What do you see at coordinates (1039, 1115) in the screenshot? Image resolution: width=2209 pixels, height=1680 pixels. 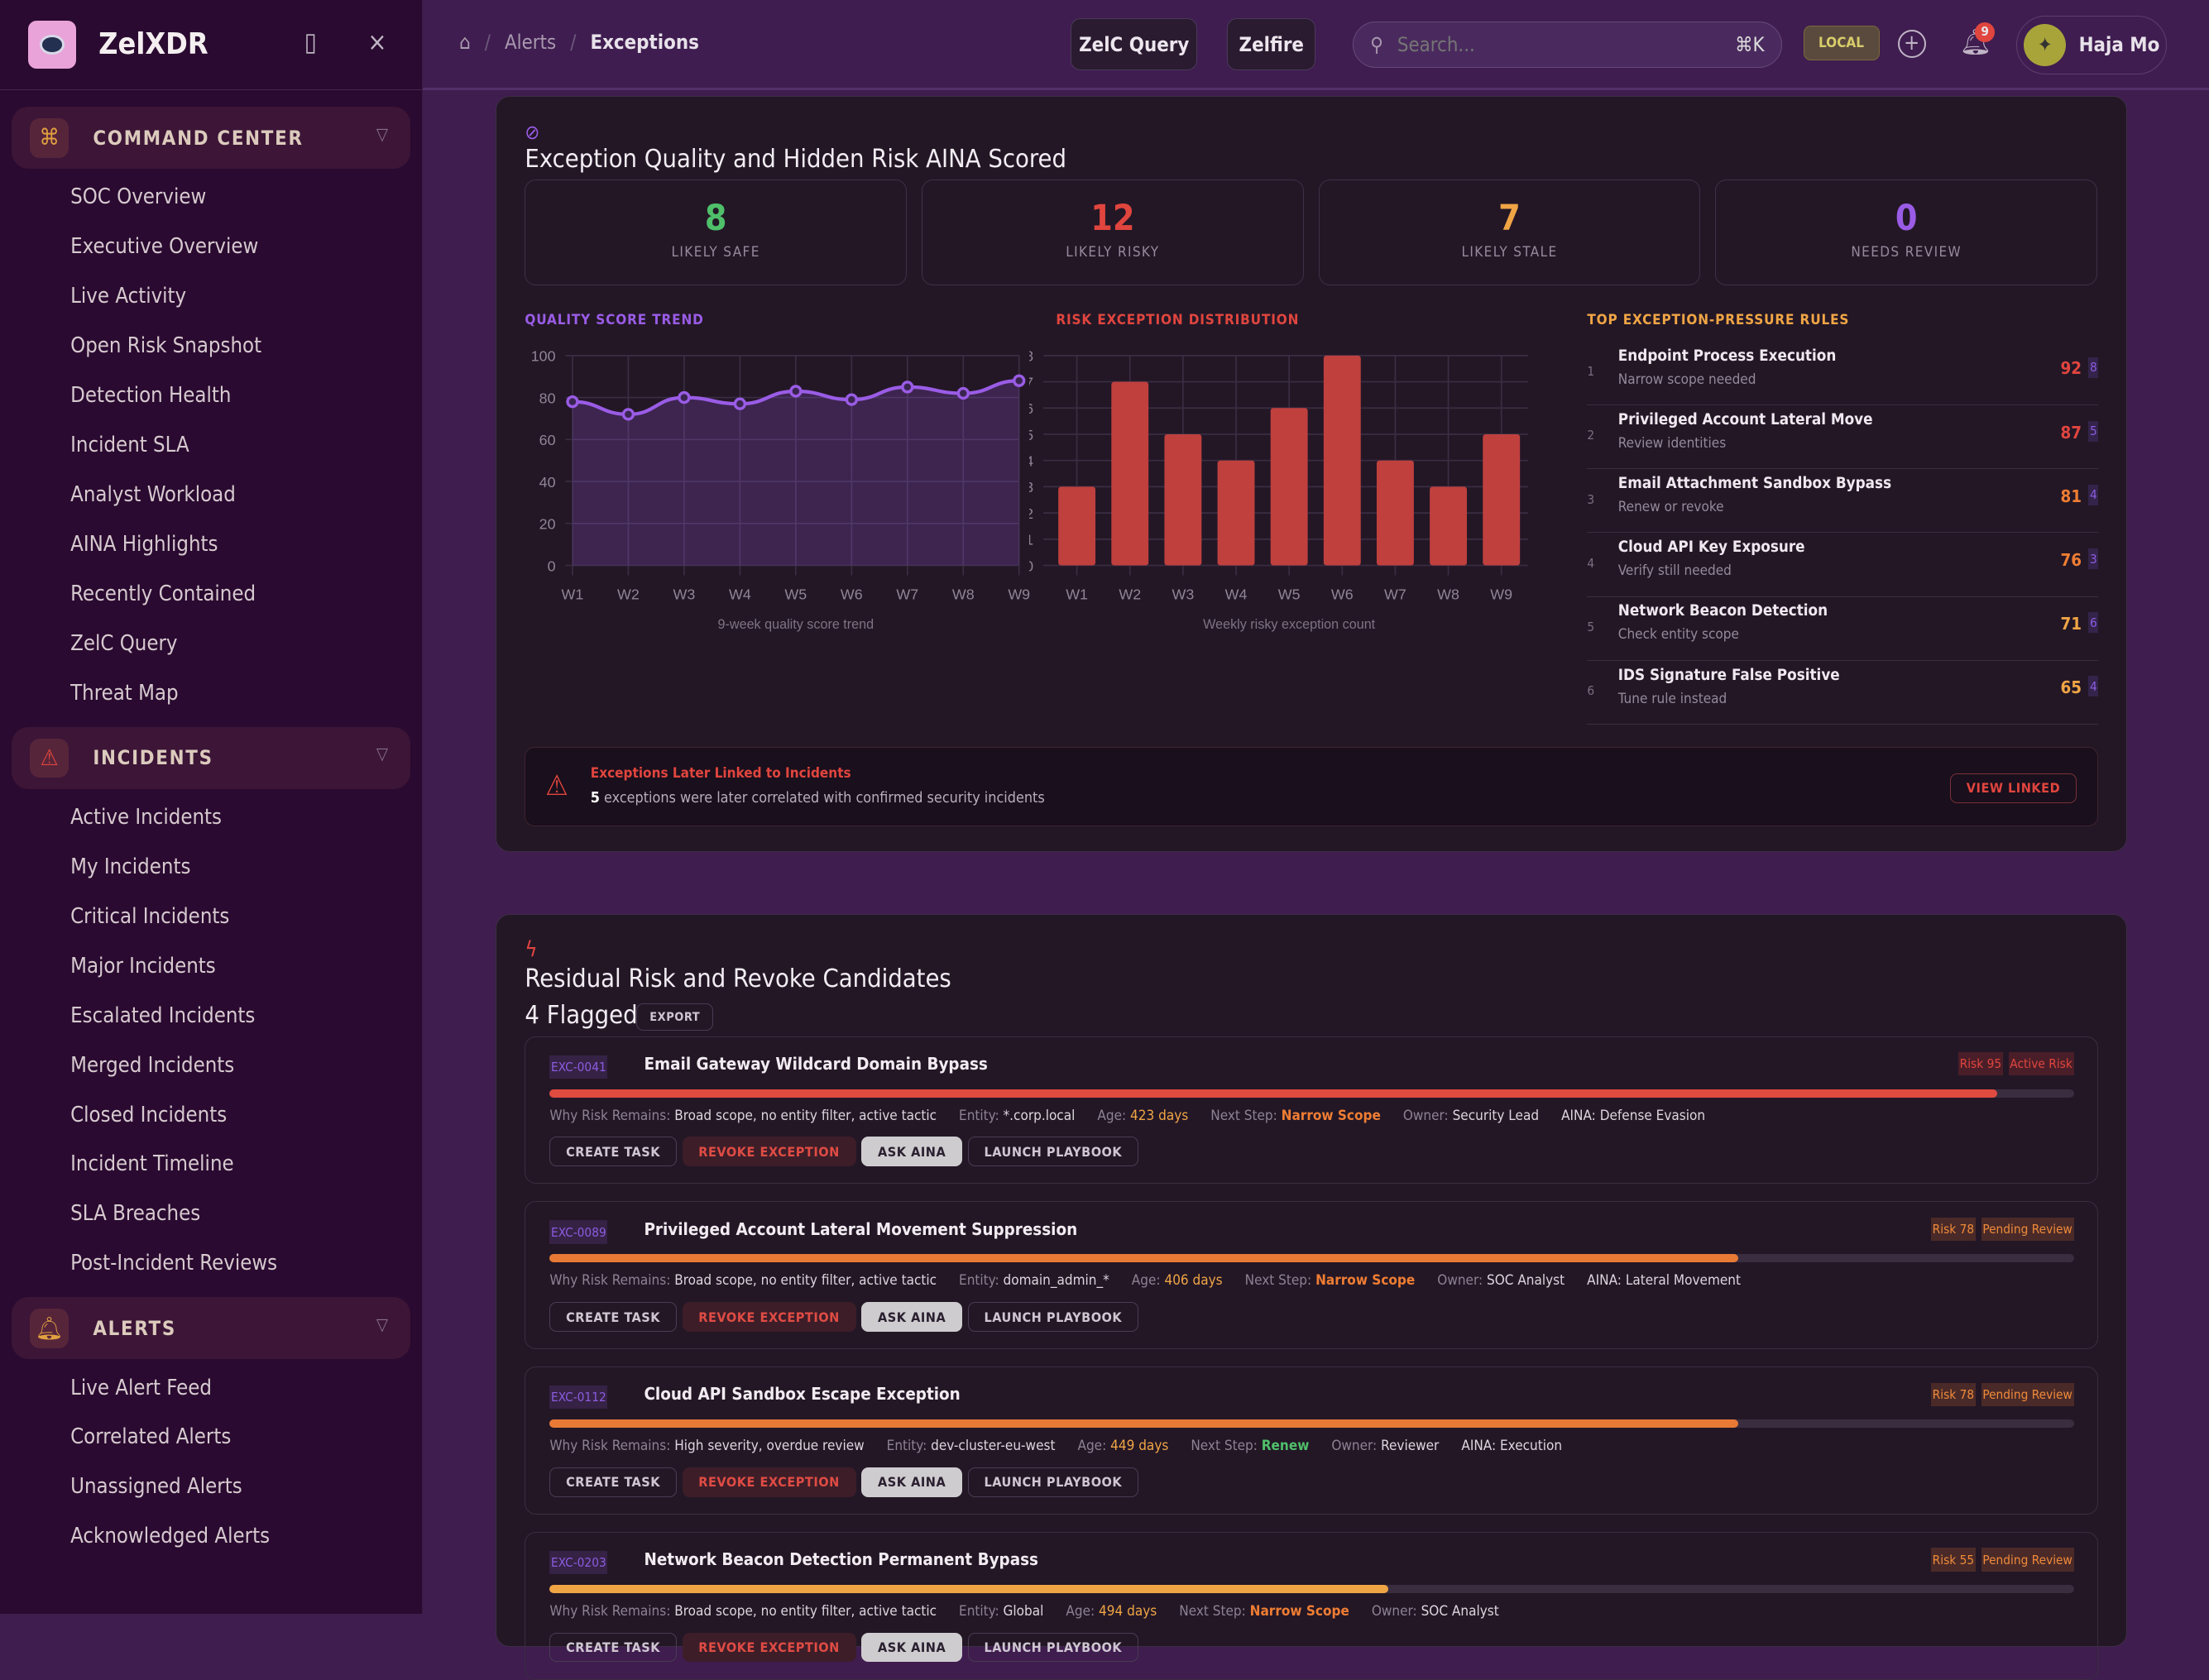 I see `entity-value: *.corp.local` at bounding box center [1039, 1115].